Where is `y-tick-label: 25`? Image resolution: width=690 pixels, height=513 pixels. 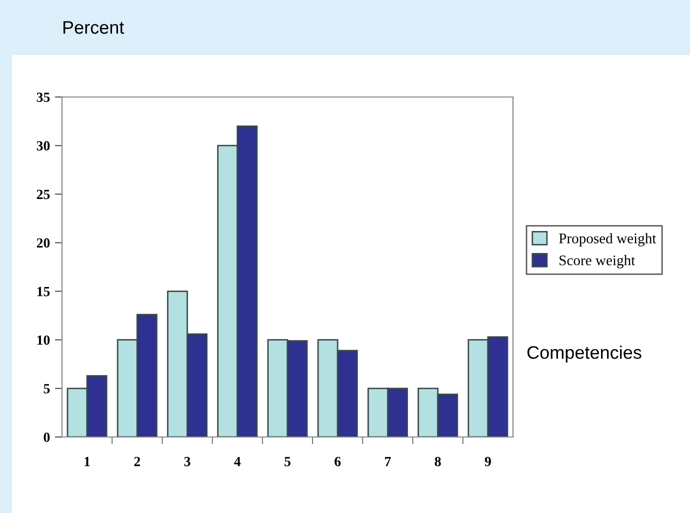 y-tick-label: 25 is located at coordinates (43, 195).